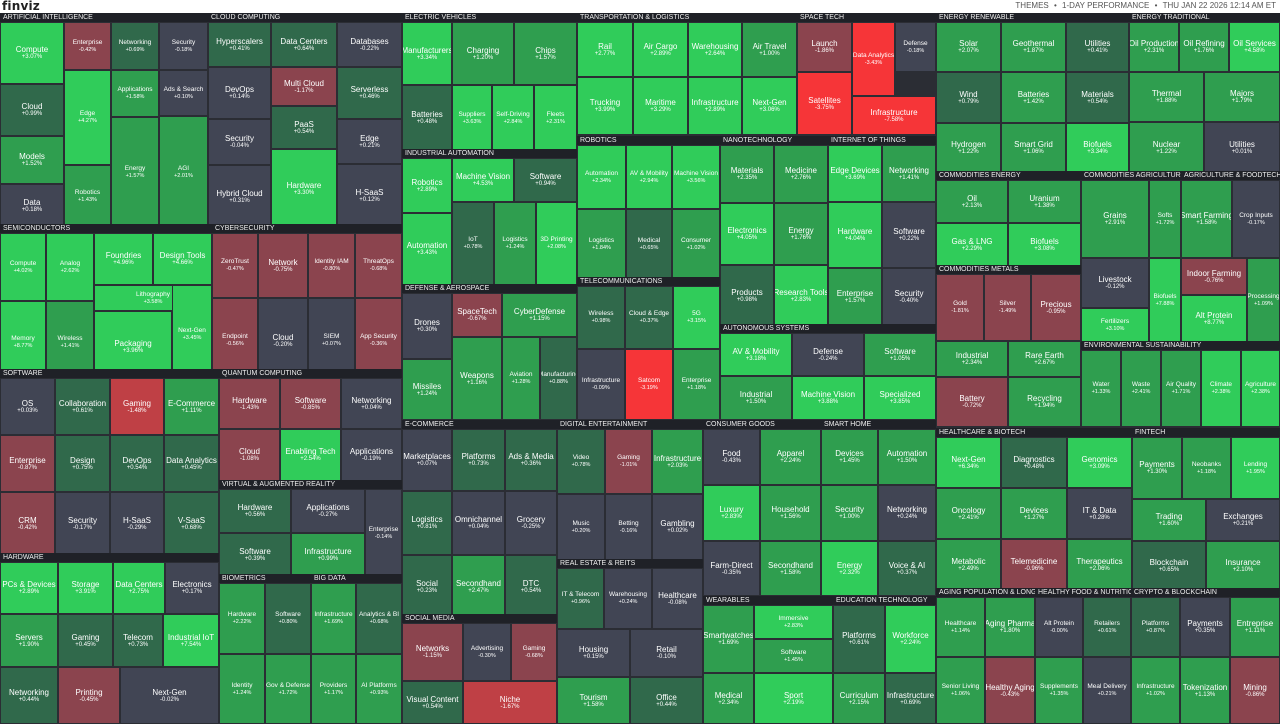 This screenshot has width=1280, height=724. I want to click on tile-h-saas: H-SaaS -0.29%, so click(137, 523).